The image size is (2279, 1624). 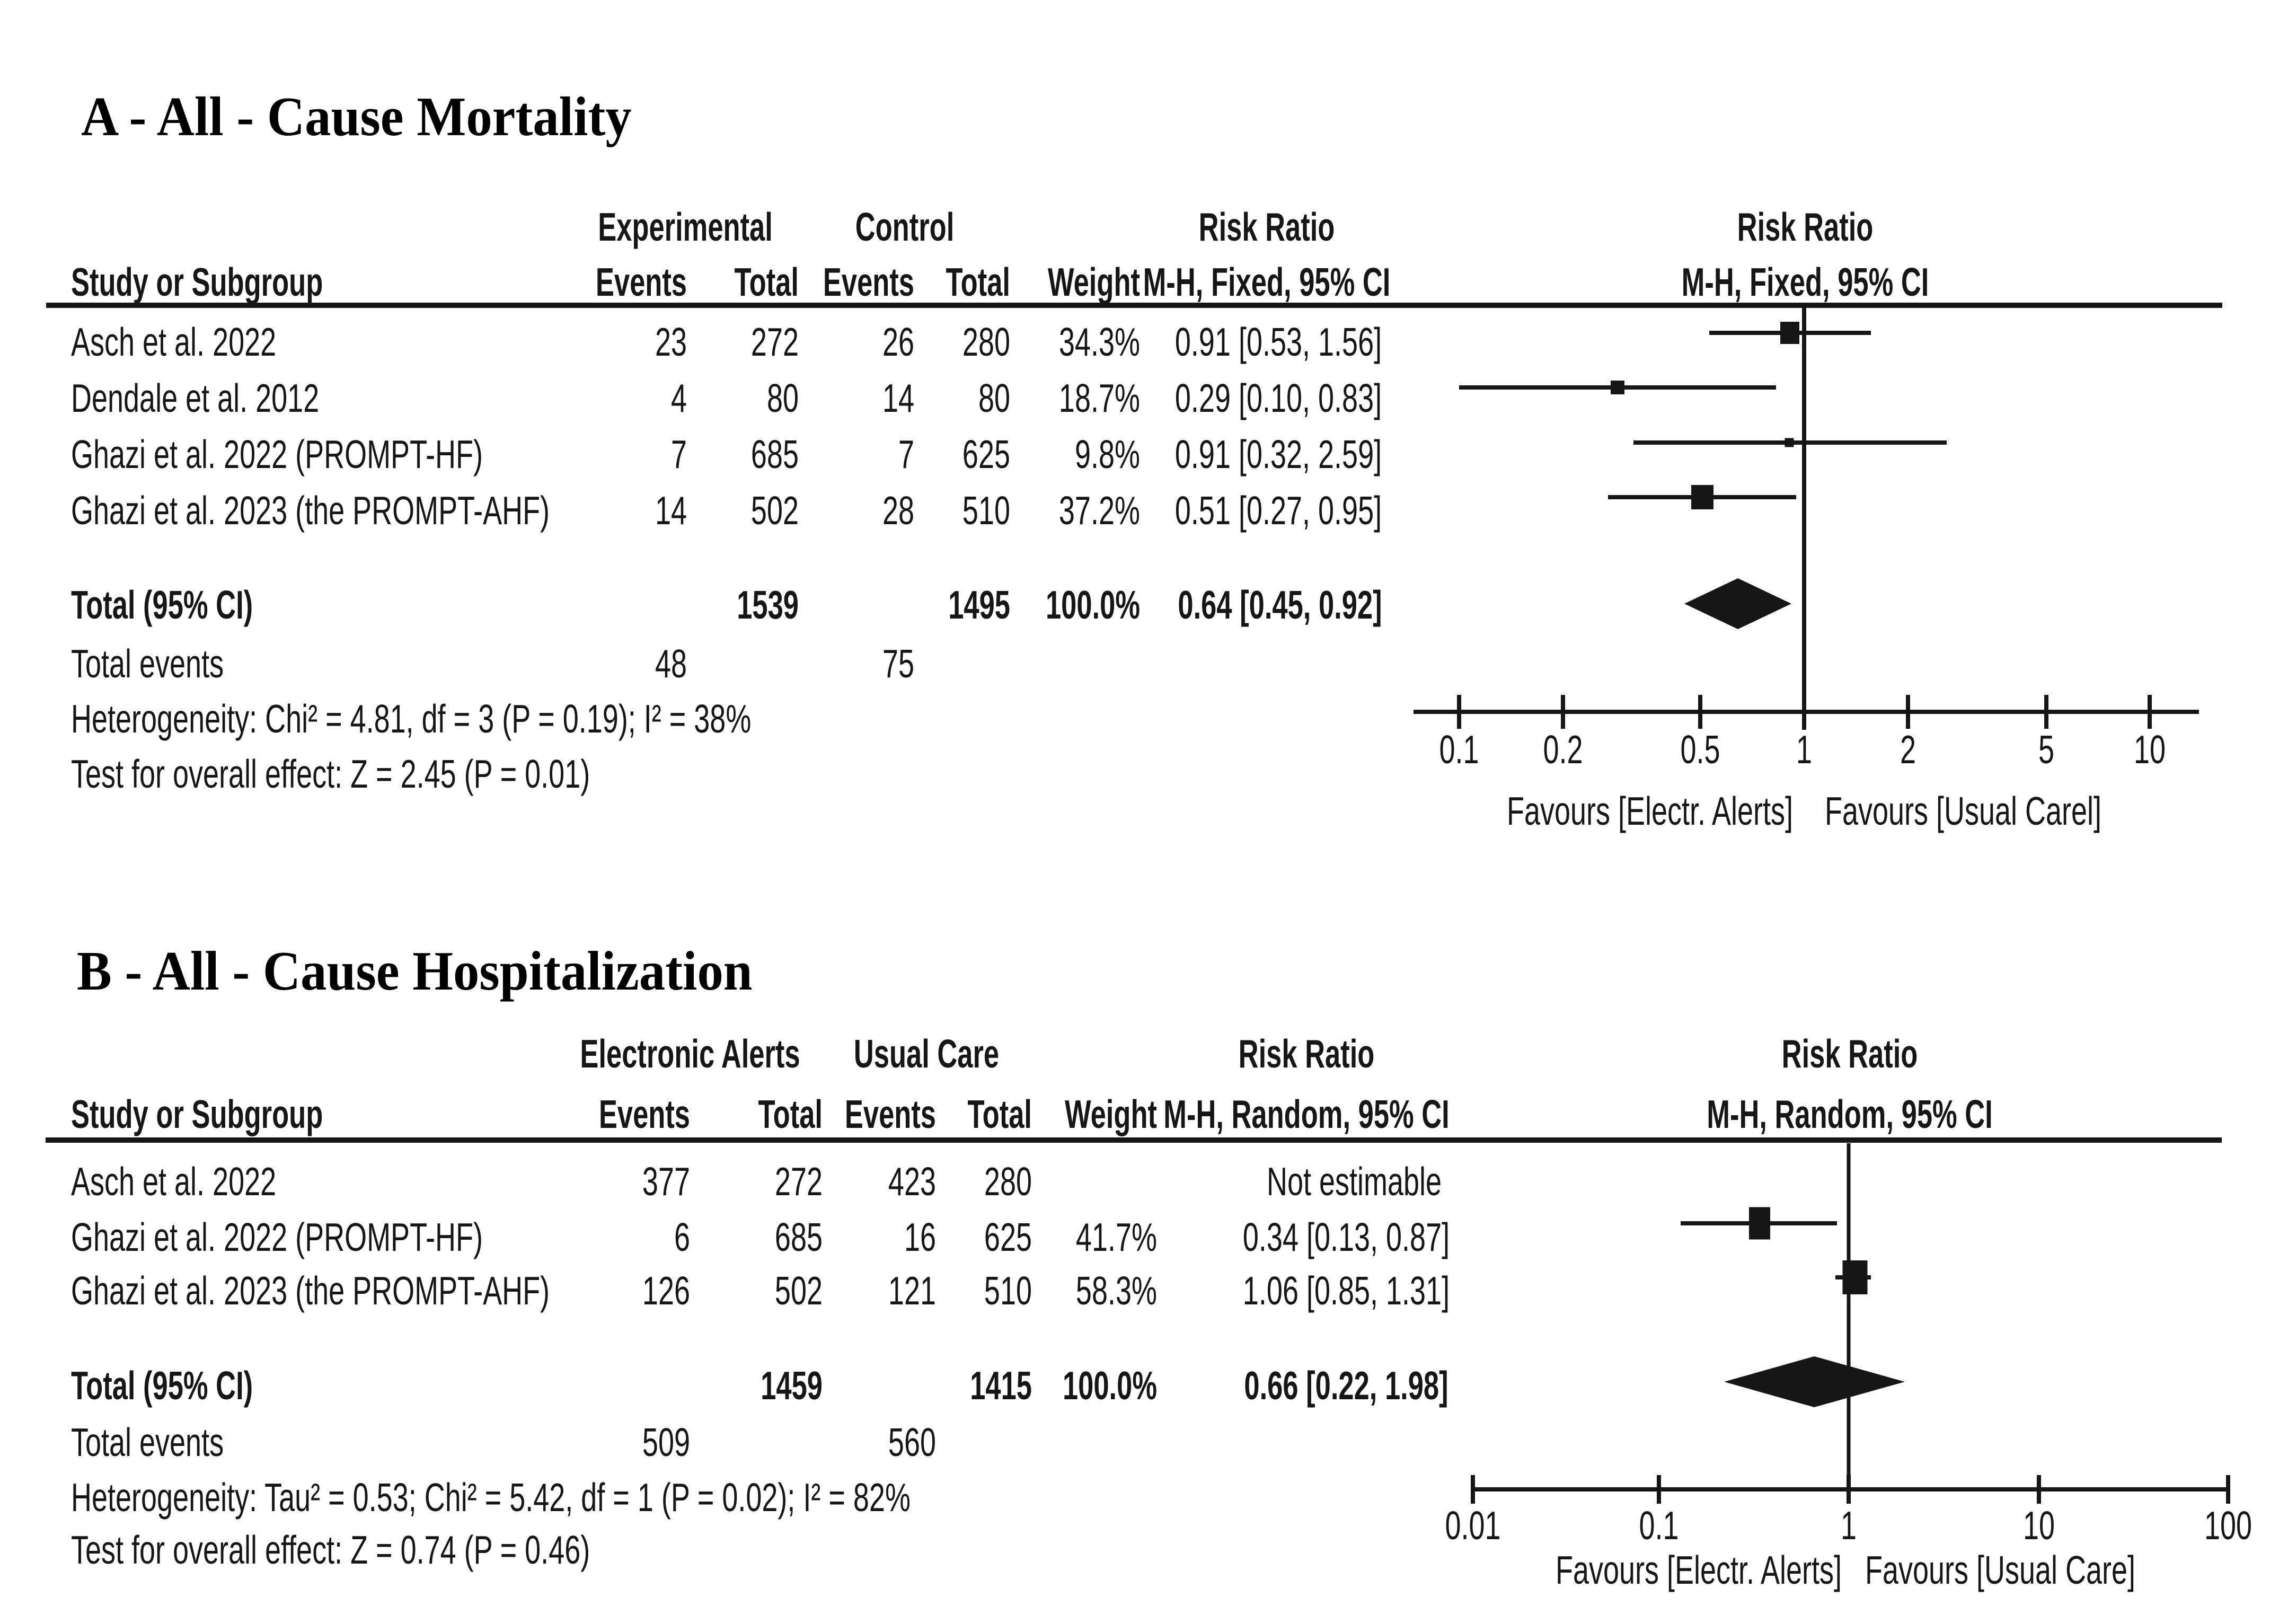 I want to click on svg-text: 41.7%, so click(x=1117, y=1237).